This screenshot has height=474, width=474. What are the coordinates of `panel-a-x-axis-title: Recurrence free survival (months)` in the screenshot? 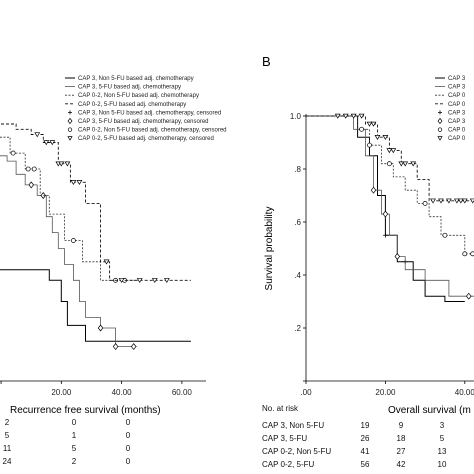 It's located at (85, 410).